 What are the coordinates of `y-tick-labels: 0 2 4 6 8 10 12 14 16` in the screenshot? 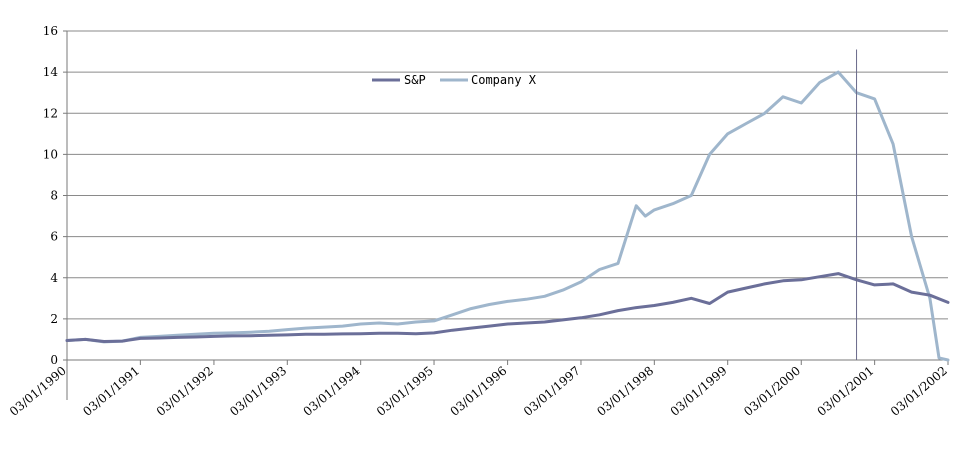 It's located at (51, 195).